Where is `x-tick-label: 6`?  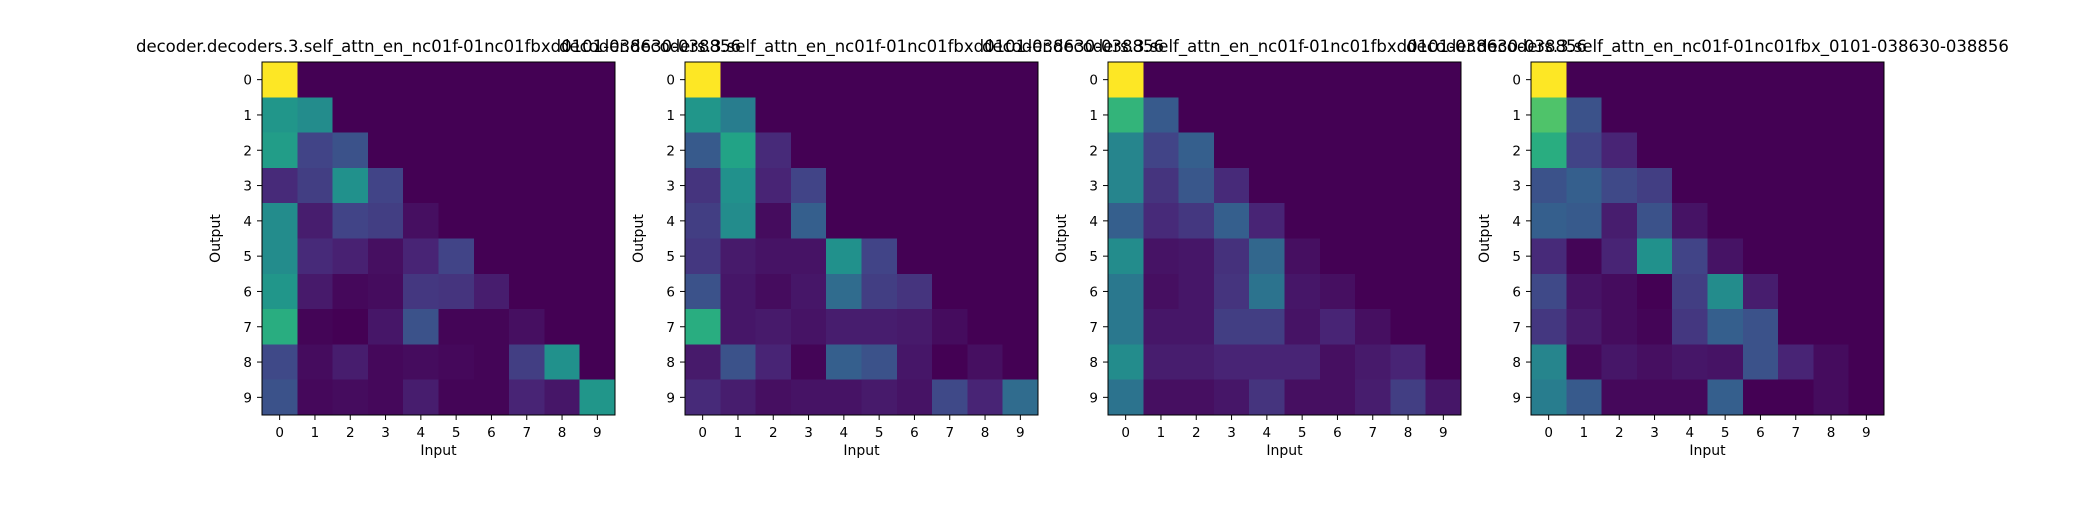
x-tick-label: 6 is located at coordinates (1337, 433).